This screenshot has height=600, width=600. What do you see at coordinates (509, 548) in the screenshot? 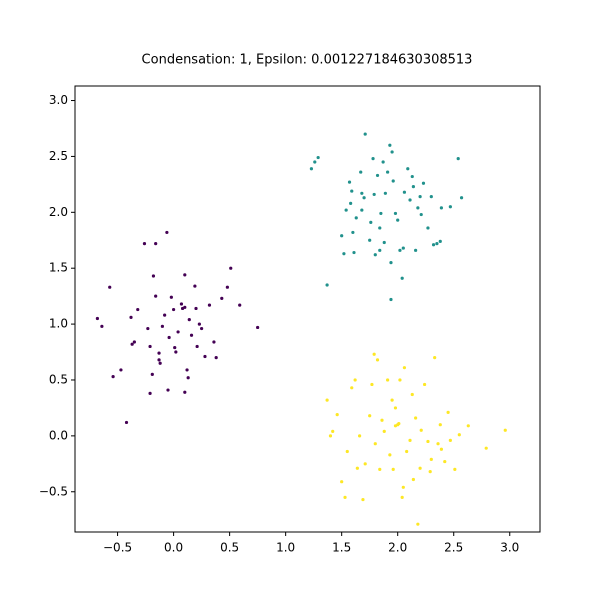
I see `x-tick-label: 3.0` at bounding box center [509, 548].